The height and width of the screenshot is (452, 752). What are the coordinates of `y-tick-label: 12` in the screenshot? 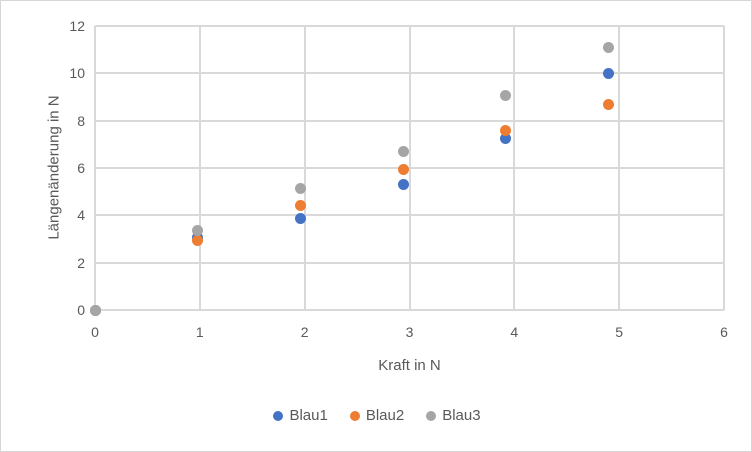 It's located at (77, 26).